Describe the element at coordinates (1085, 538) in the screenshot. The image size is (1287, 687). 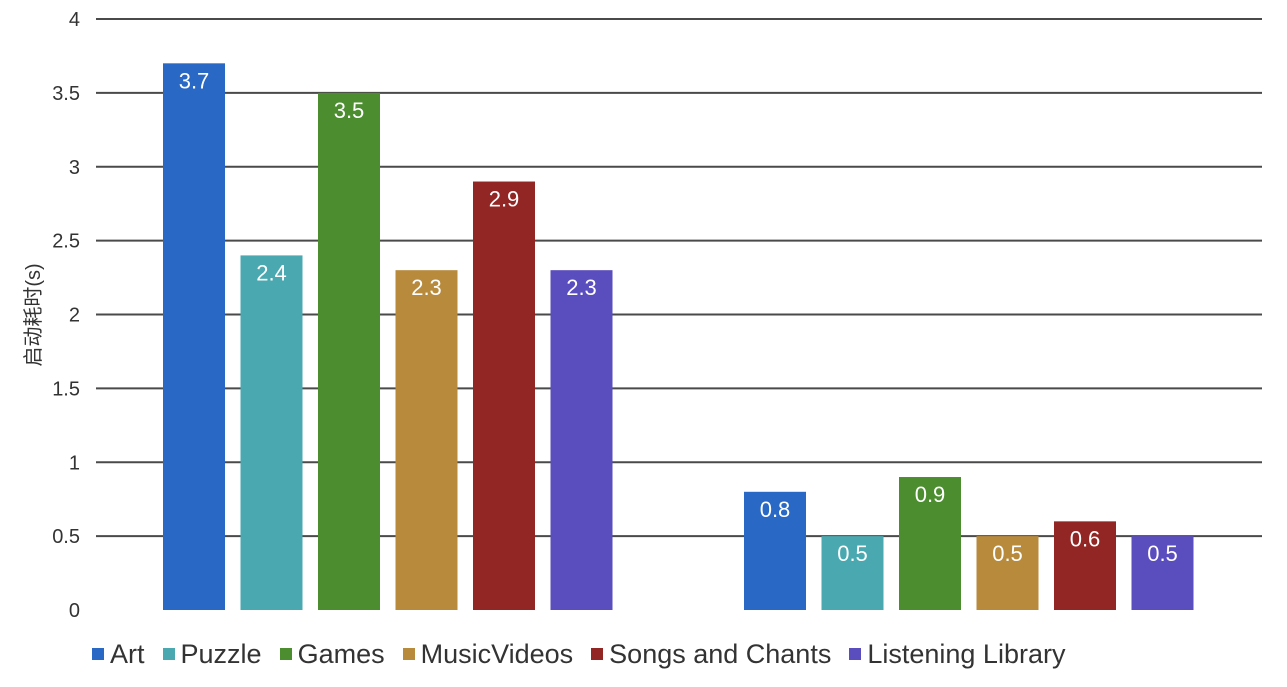
I see `data-label: 0.6` at that location.